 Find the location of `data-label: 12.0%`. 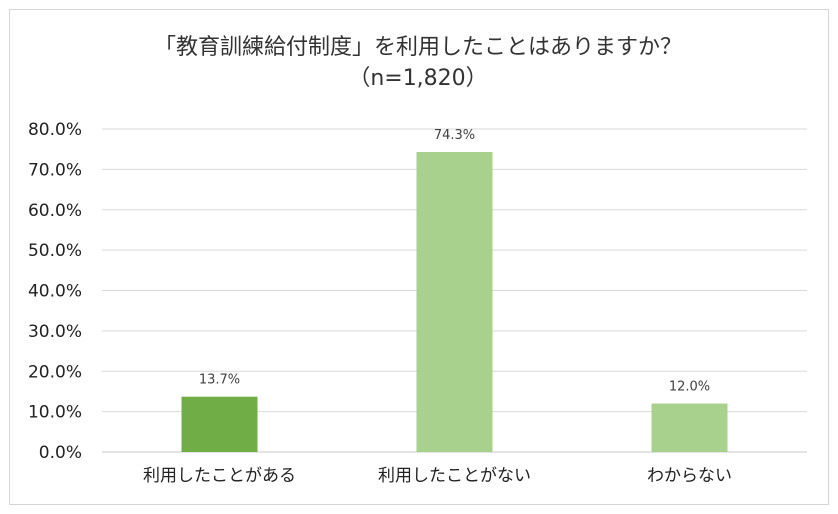

data-label: 12.0% is located at coordinates (689, 387).